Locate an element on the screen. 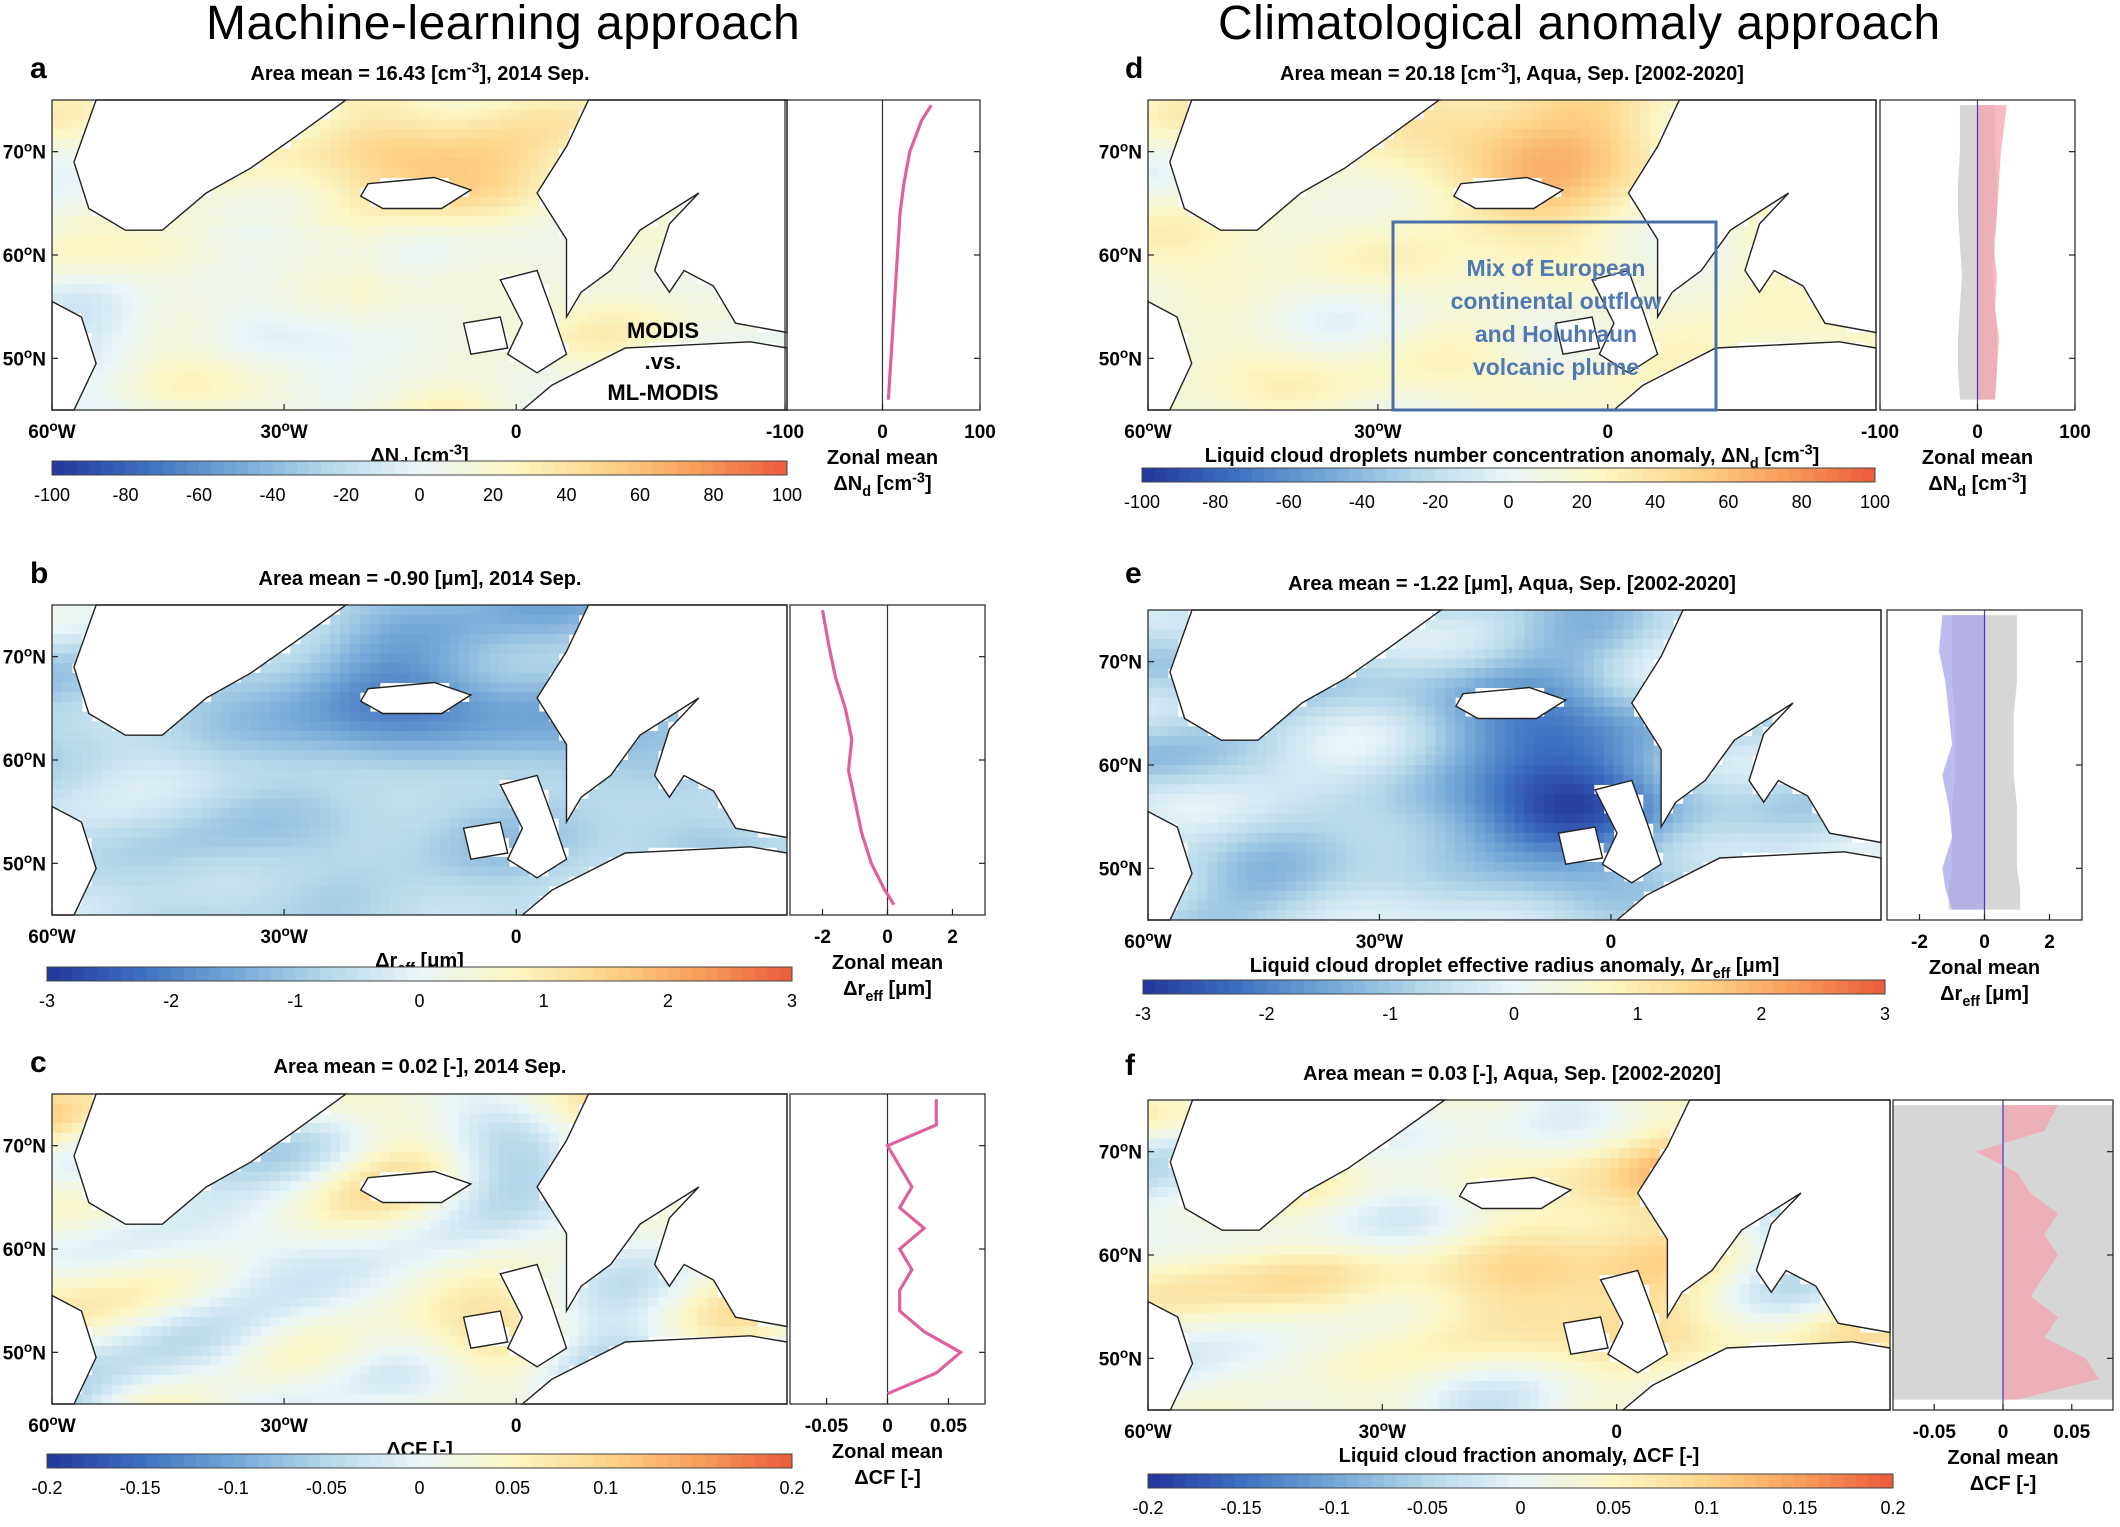 The width and height of the screenshot is (2120, 1527). colorbar-tick: -3 is located at coordinates (1143, 1014).